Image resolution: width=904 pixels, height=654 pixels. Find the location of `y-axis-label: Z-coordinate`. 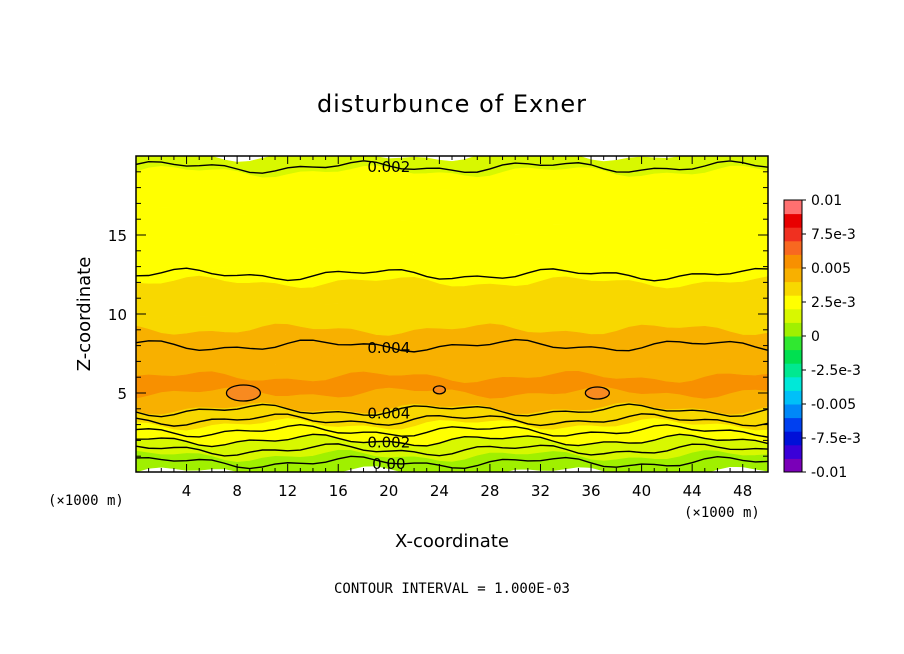

y-axis-label: Z-coordinate is located at coordinates (84, 314).